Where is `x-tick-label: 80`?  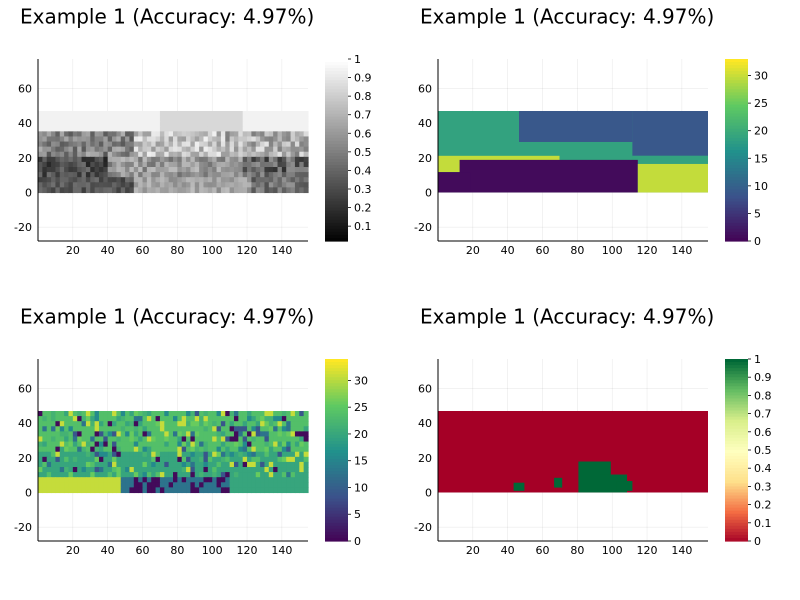 x-tick-label: 80 is located at coordinates (577, 250).